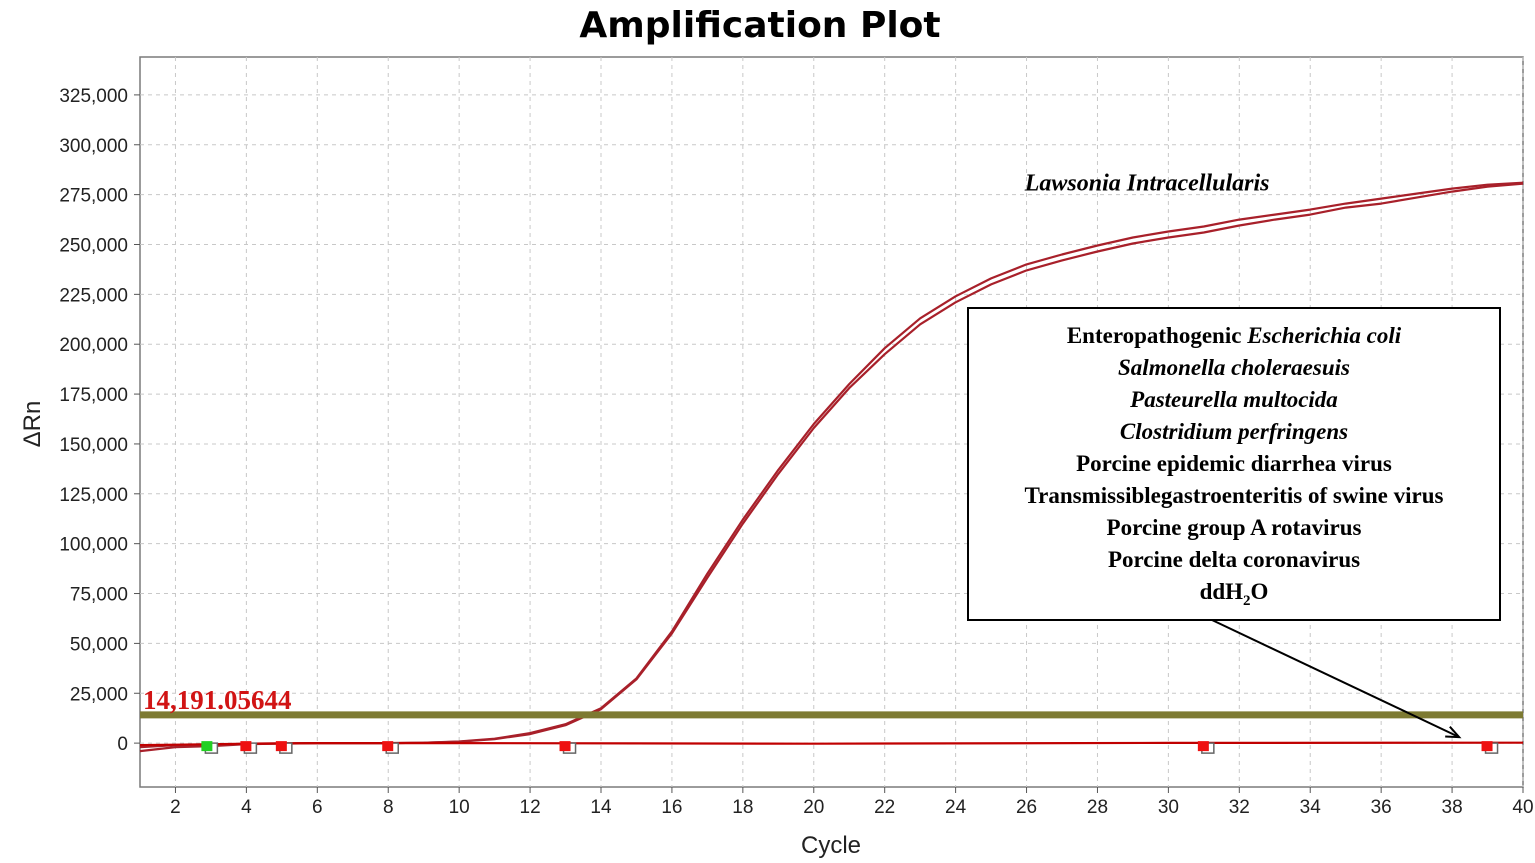 The width and height of the screenshot is (1535, 863). What do you see at coordinates (99, 694) in the screenshot?
I see `y-tick-label: 25,000` at bounding box center [99, 694].